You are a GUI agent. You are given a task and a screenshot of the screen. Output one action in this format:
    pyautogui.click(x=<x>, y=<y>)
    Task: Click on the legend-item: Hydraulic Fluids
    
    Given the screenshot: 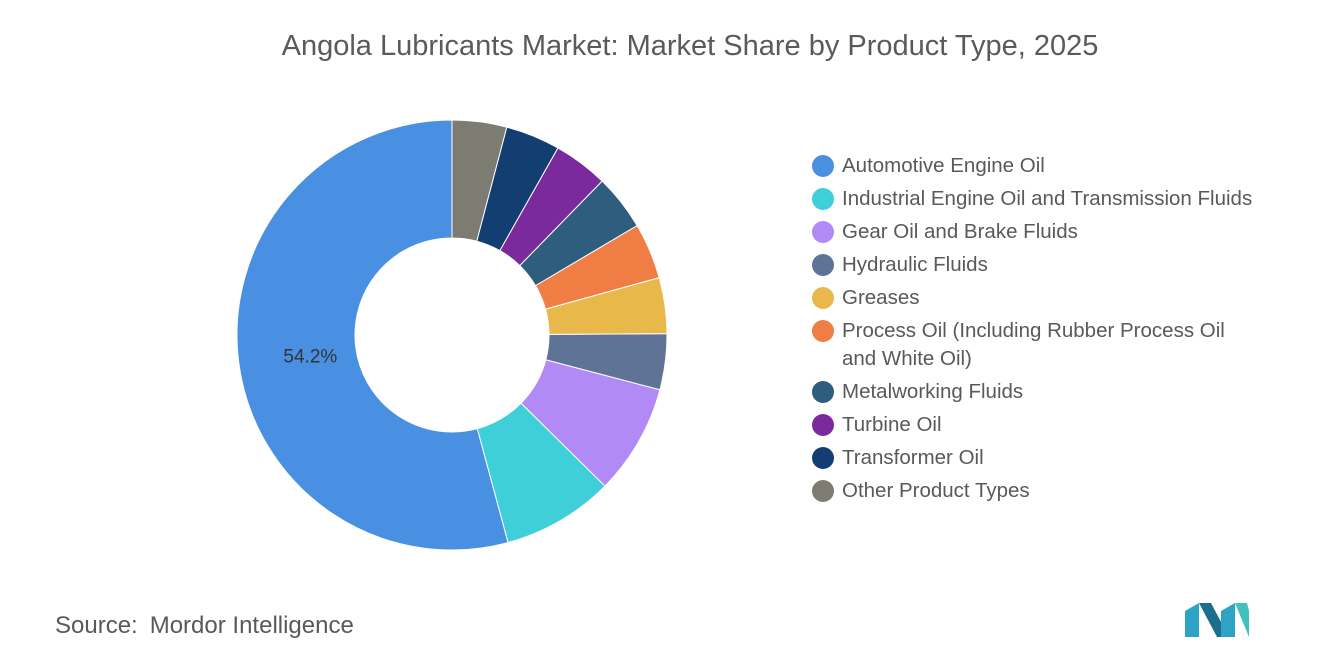 What is the action you would take?
    pyautogui.click(x=1037, y=265)
    